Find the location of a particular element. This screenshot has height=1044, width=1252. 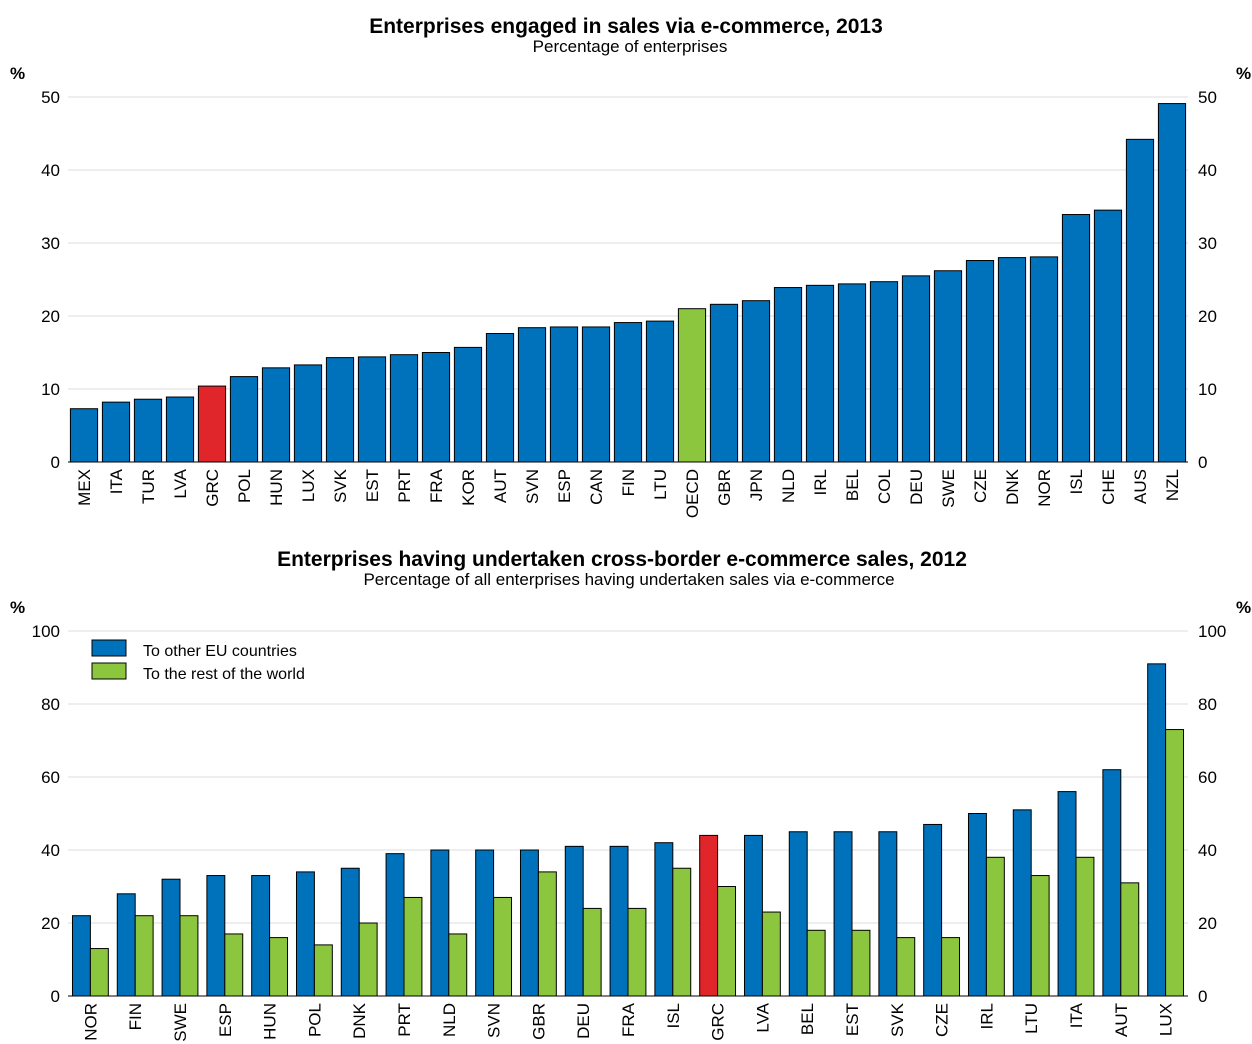

bar-bel-world is located at coordinates (816, 963).